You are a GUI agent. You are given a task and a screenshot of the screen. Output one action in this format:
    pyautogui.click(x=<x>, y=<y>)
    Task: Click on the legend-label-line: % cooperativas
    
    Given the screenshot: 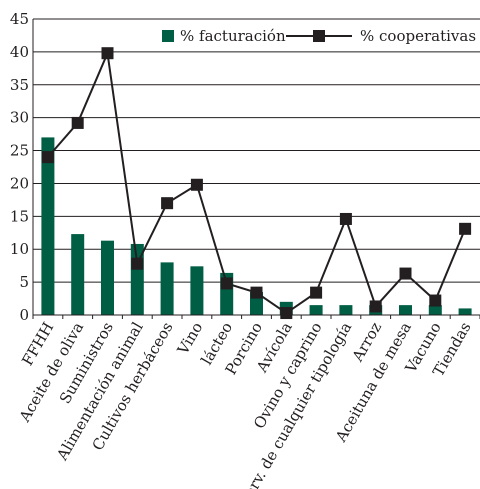 What is the action you would take?
    pyautogui.click(x=418, y=36)
    